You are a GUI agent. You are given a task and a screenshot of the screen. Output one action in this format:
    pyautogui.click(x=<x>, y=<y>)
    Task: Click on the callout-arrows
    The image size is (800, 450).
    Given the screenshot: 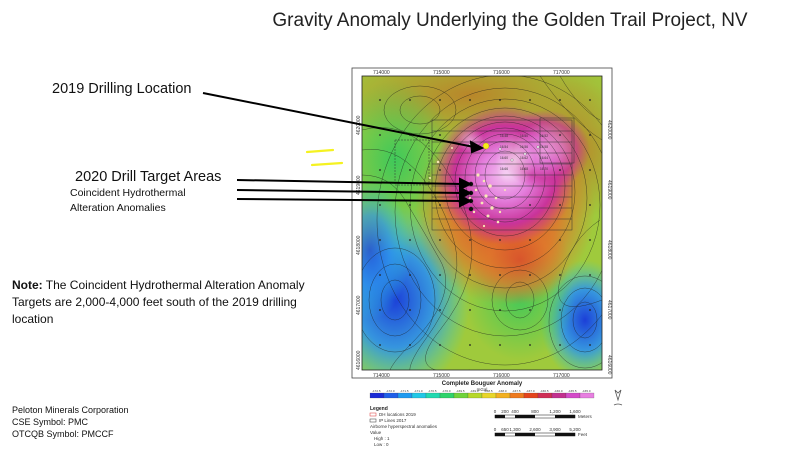 What is the action you would take?
    pyautogui.click(x=343, y=150)
    